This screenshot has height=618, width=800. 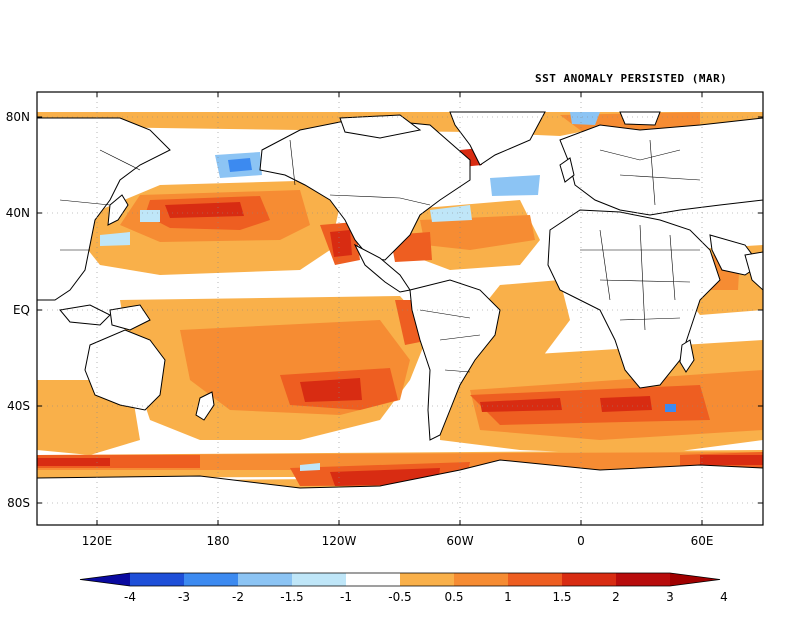 What do you see at coordinates (398, 541) in the screenshot?
I see `lon-labels: 120E 180 120W 60W 0 60E` at bounding box center [398, 541].